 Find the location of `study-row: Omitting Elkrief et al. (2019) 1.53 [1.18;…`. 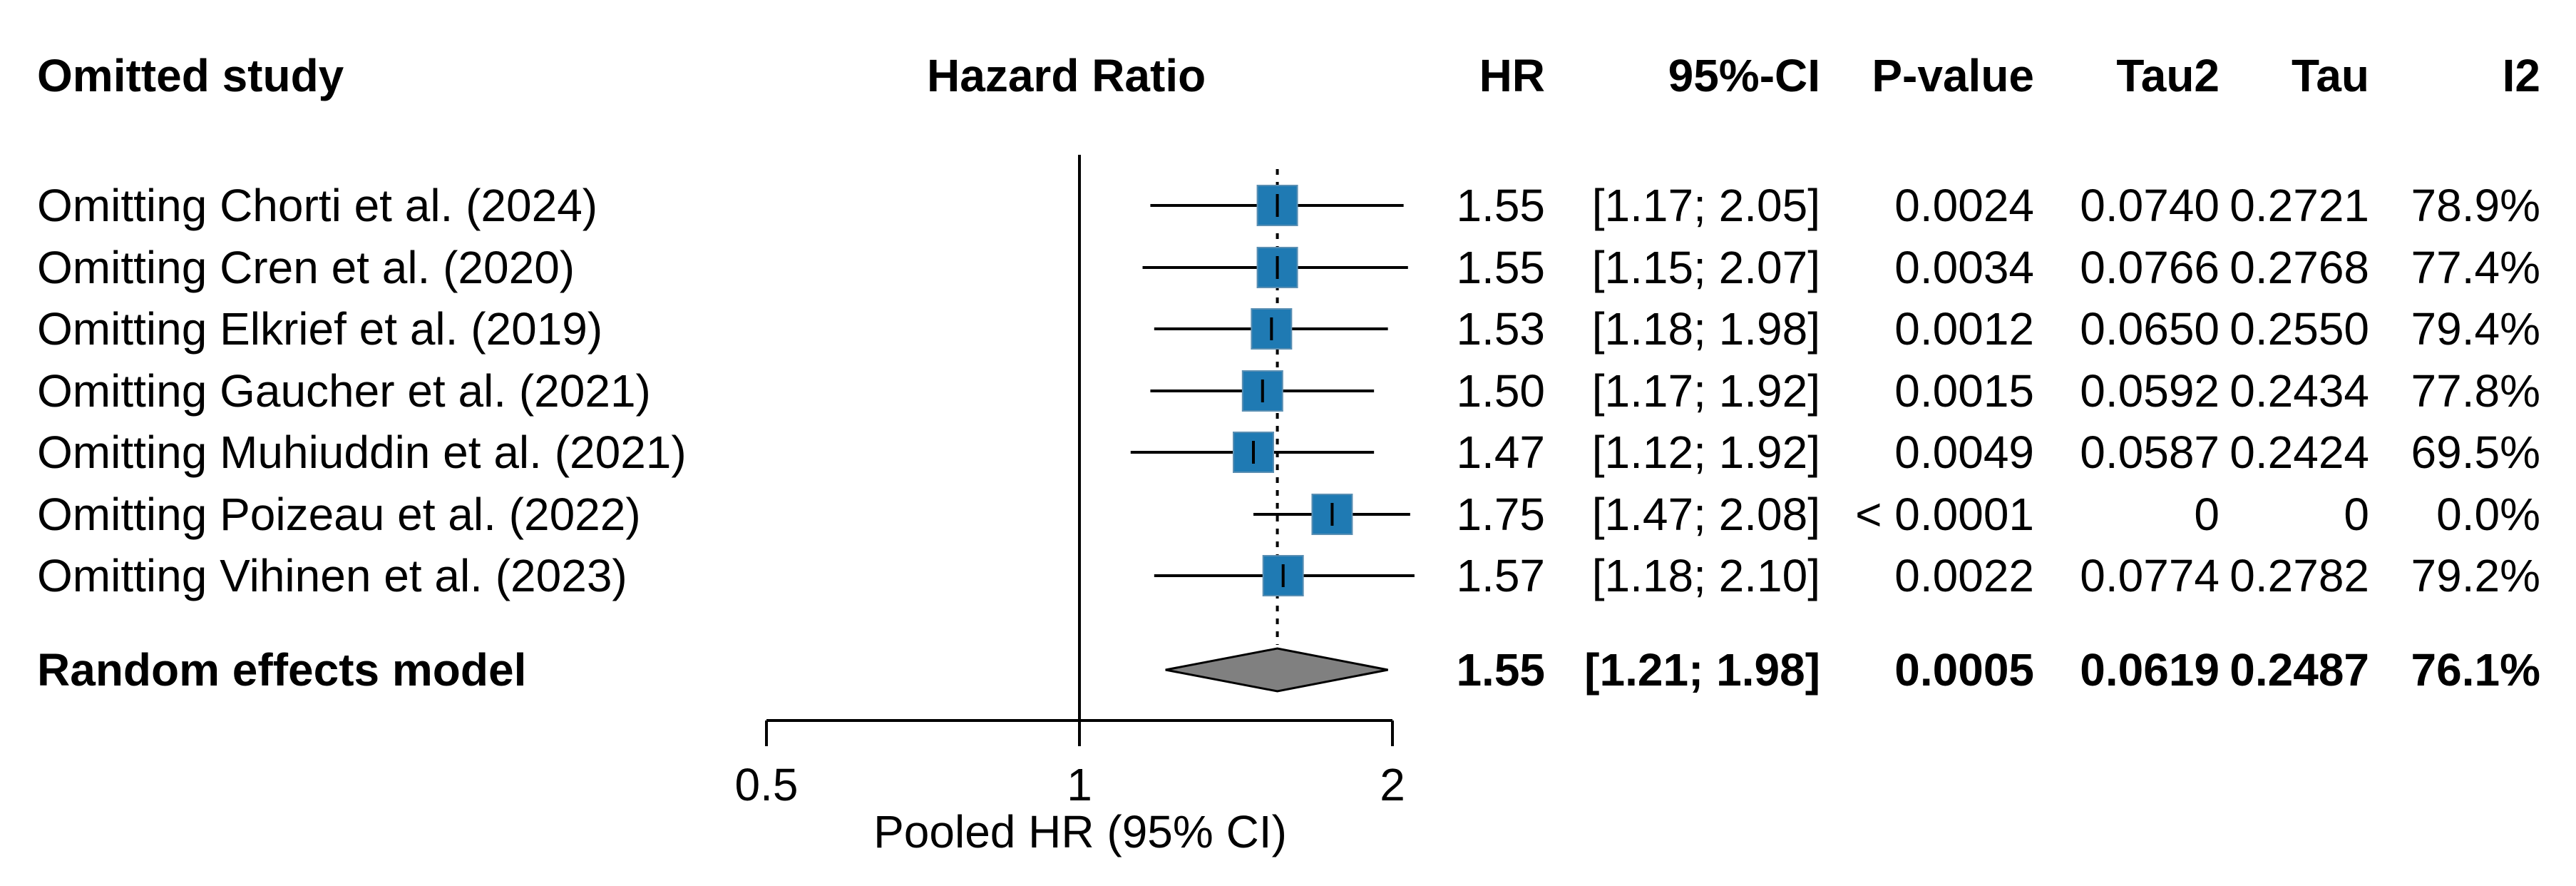

study-row: Omitting Elkrief et al. (2019) 1.53 [1.18;… is located at coordinates (1288, 329).